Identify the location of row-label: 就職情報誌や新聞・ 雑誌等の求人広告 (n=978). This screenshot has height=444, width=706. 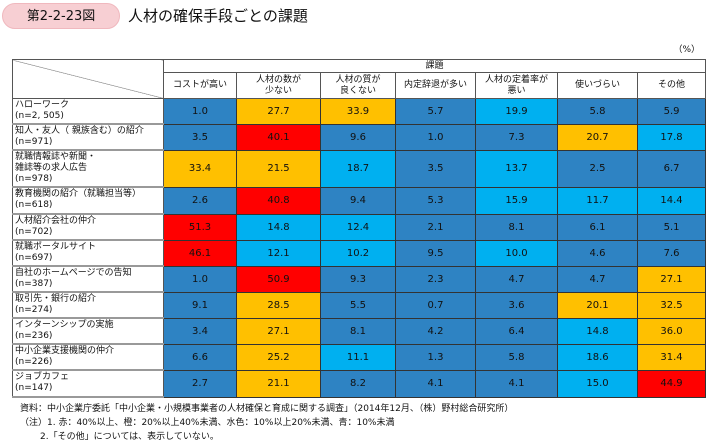
(88, 168).